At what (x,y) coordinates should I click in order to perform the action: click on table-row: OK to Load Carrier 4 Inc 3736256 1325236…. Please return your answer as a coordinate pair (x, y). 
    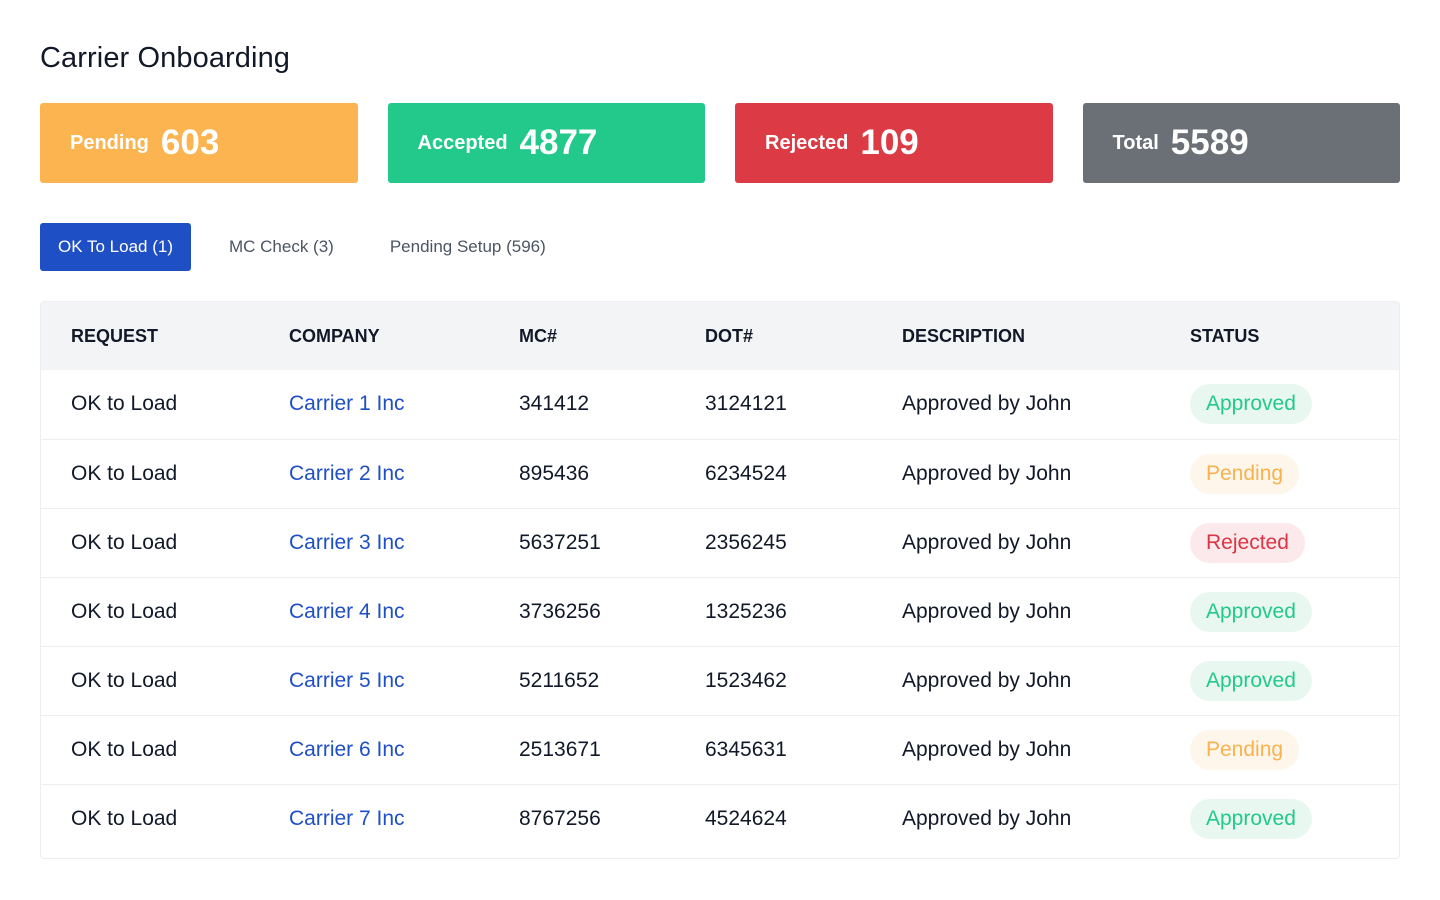
    Looking at the image, I should click on (720, 611).